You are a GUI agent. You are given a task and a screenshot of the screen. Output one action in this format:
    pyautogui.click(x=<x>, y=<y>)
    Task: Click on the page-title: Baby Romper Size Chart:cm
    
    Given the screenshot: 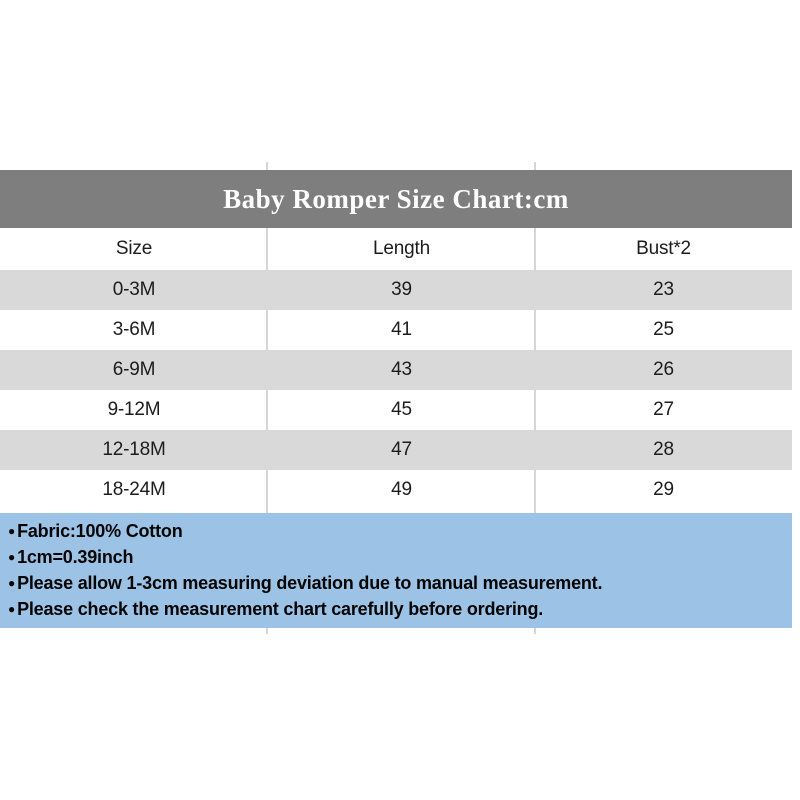 What is the action you would take?
    pyautogui.click(x=396, y=198)
    